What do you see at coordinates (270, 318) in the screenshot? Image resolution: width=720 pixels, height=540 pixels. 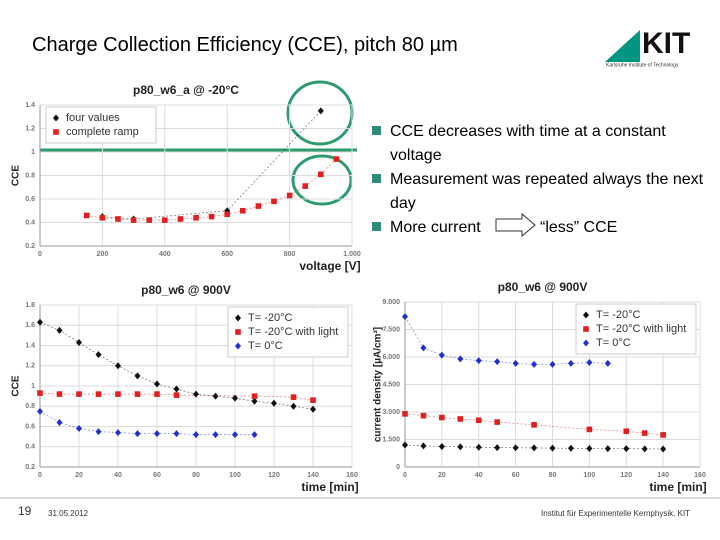 I see `legend-label: T= -20°C` at bounding box center [270, 318].